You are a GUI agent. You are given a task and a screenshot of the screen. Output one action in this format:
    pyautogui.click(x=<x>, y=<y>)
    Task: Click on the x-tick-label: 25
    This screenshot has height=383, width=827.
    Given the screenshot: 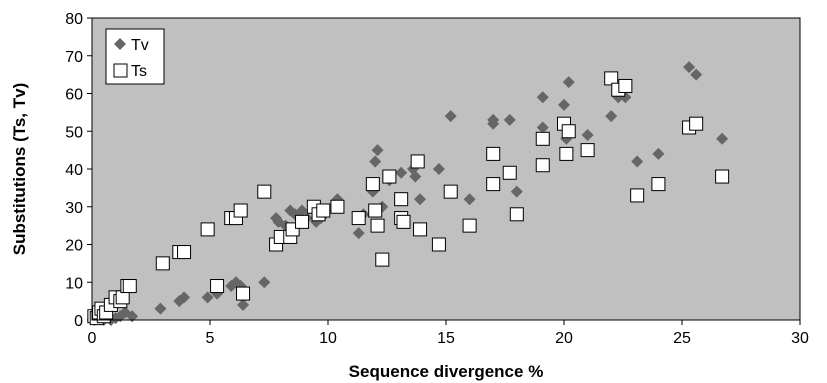 What is the action you would take?
    pyautogui.click(x=682, y=338)
    